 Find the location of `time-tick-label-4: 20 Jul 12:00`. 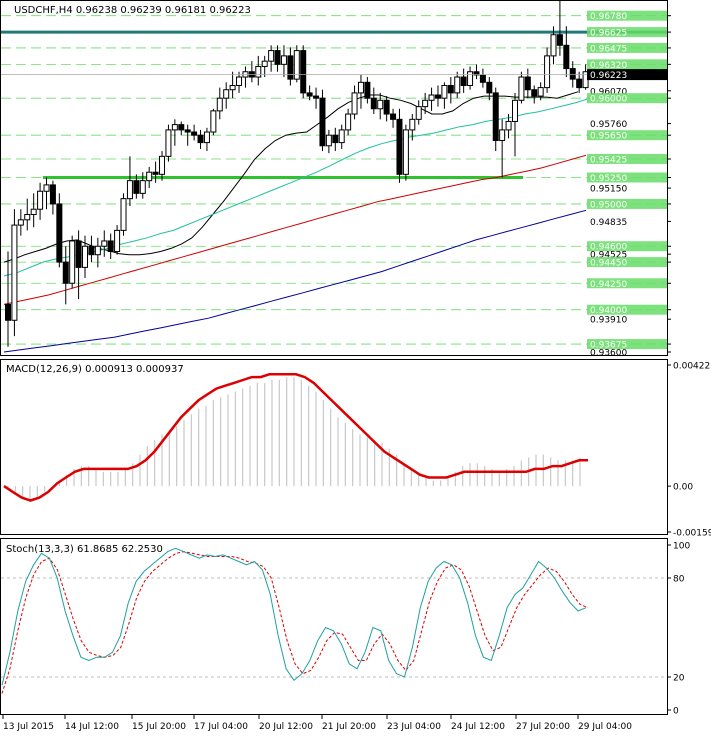

time-tick-label-4: 20 Jul 12:00 is located at coordinates (286, 727).